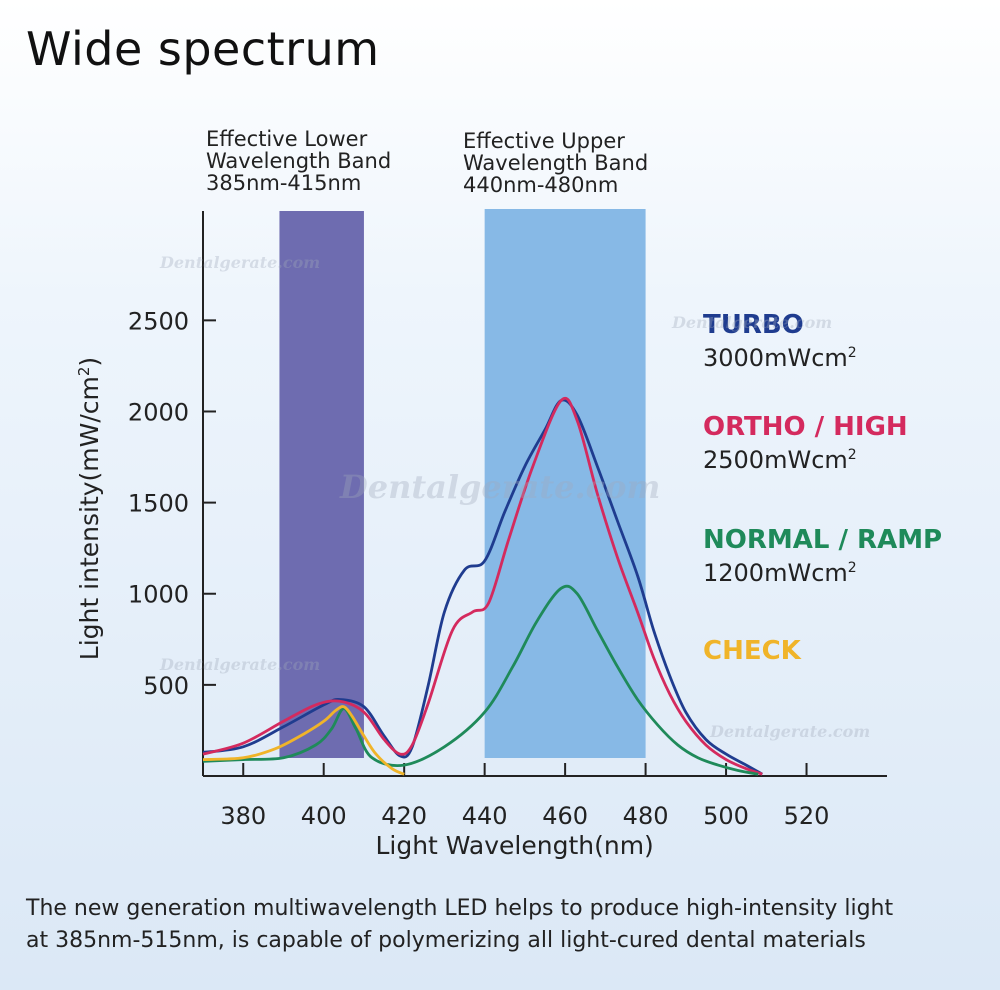  What do you see at coordinates (726, 816) in the screenshot?
I see `x-tick-label: 500` at bounding box center [726, 816].